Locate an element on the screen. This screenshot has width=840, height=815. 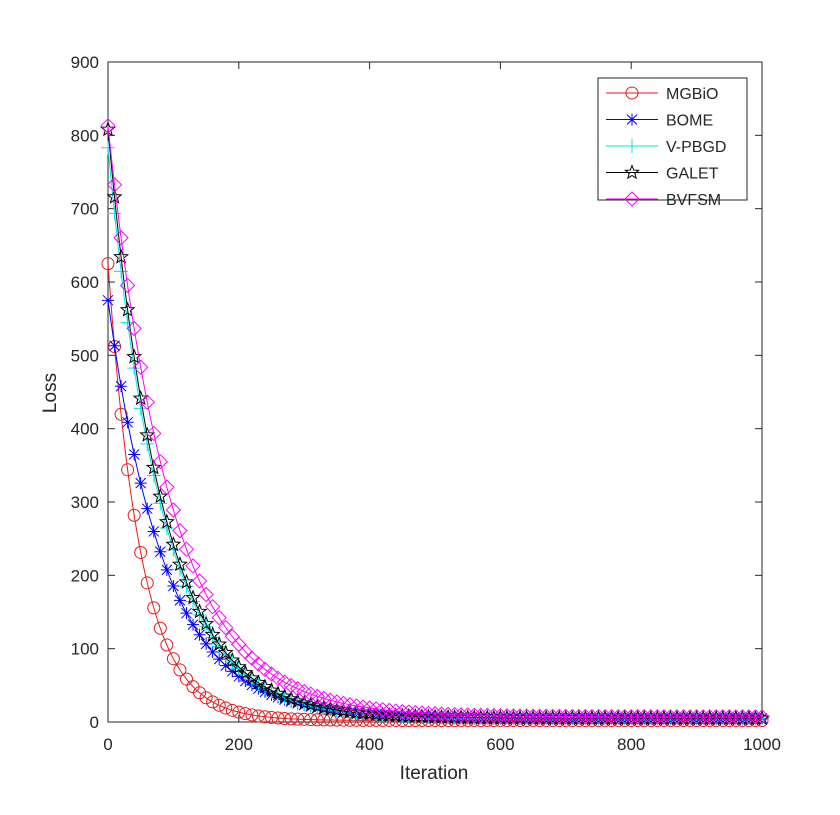
legend-box is located at coordinates (672, 139).